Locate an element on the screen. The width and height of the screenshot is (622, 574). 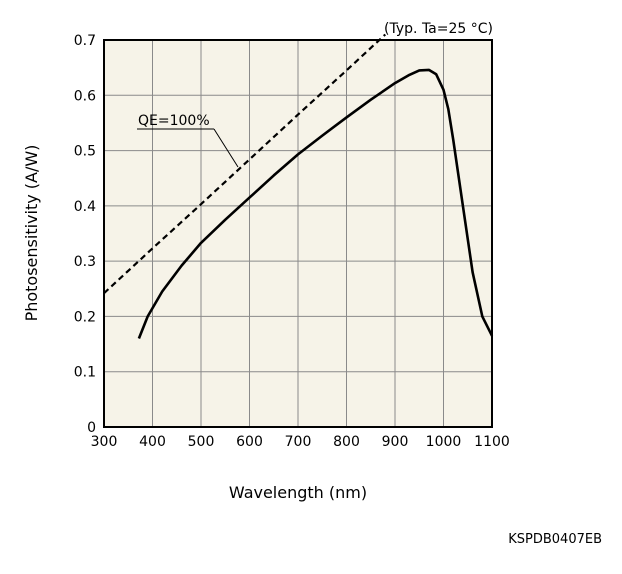
x-axis-title: Wavelength (nm) is located at coordinates (298, 492).